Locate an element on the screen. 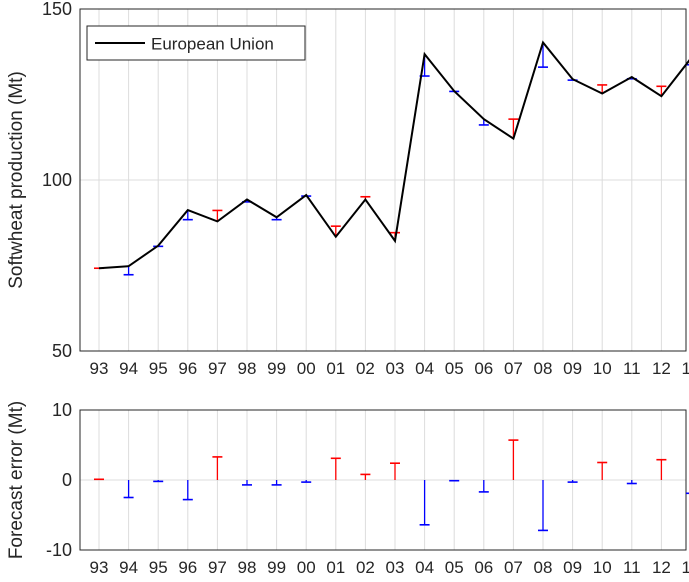 The image size is (689, 582). forecast-error-y-tick-labels: -10 0 10 is located at coordinates (59, 480).